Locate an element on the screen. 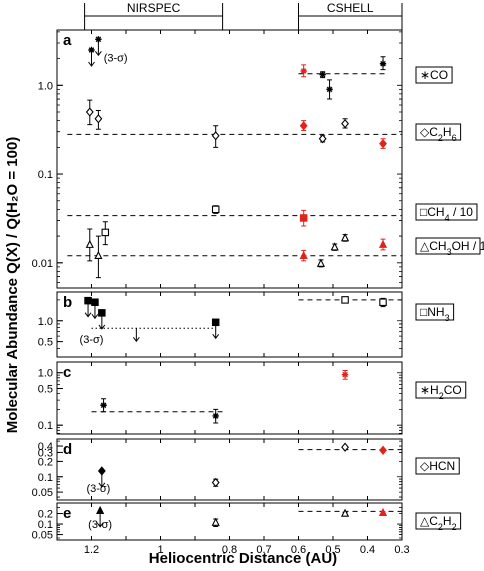 The height and width of the screenshot is (571, 484). y-tick-label: 0.3 is located at coordinates (45, 453).